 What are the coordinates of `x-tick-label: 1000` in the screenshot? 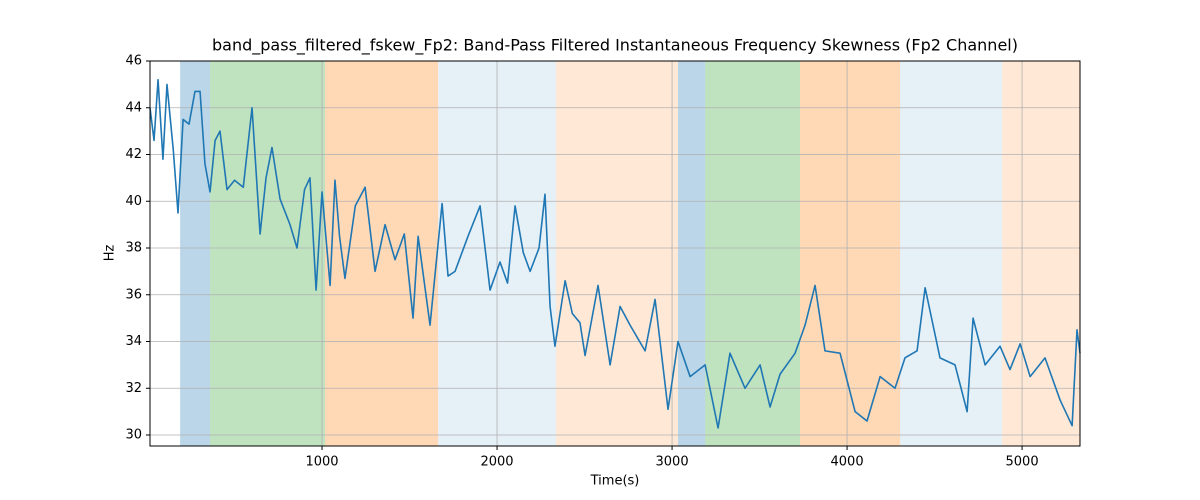 It's located at (321, 462).